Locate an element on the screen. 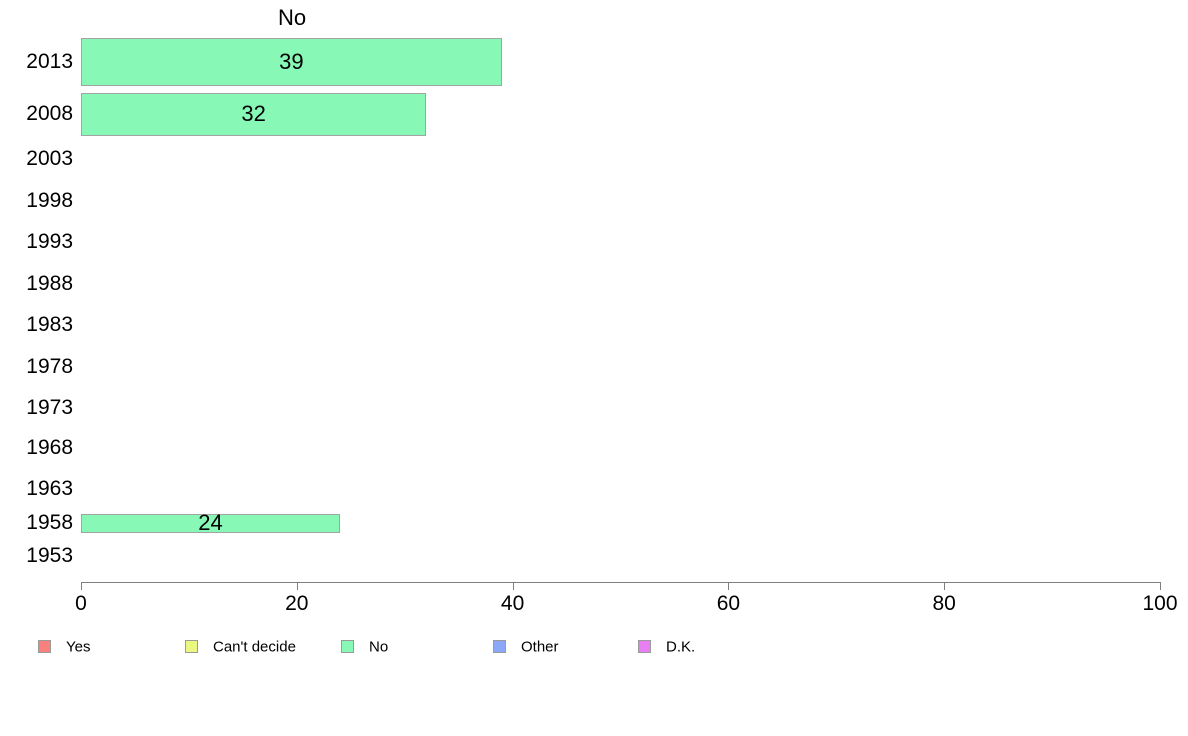 The height and width of the screenshot is (736, 1188). x-axis-tick-label-20: 20 is located at coordinates (297, 603).